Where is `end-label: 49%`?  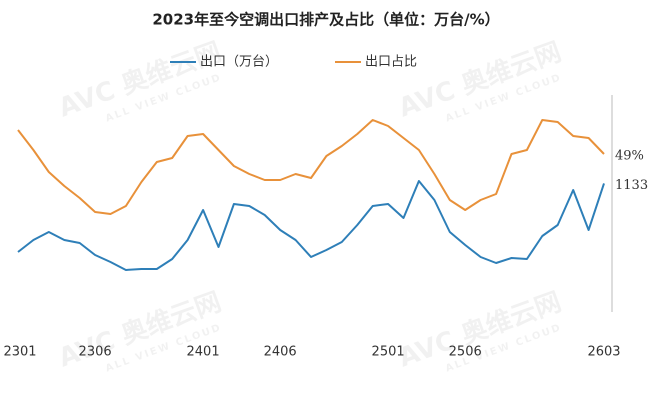 end-label: 49% is located at coordinates (629, 156).